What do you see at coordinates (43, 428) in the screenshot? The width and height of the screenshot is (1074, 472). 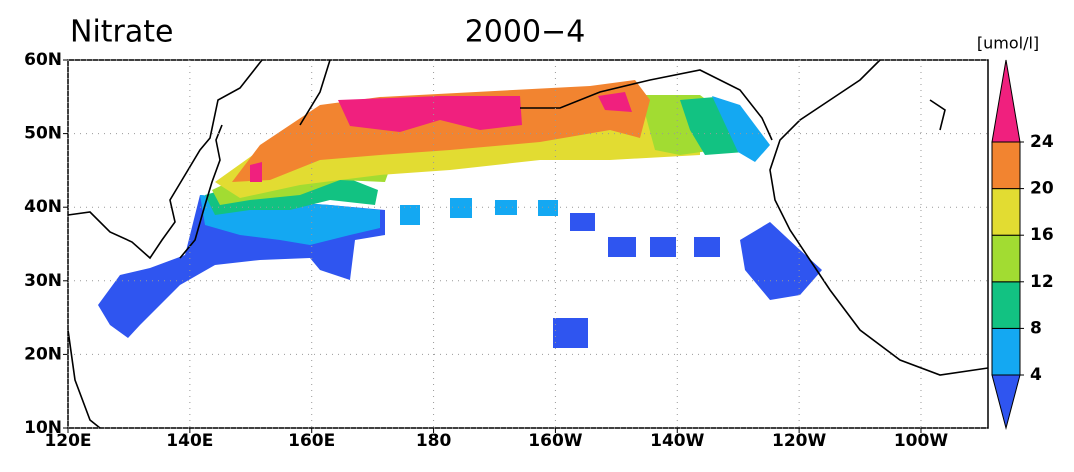 I see `lat-tick-label: 10N` at bounding box center [43, 428].